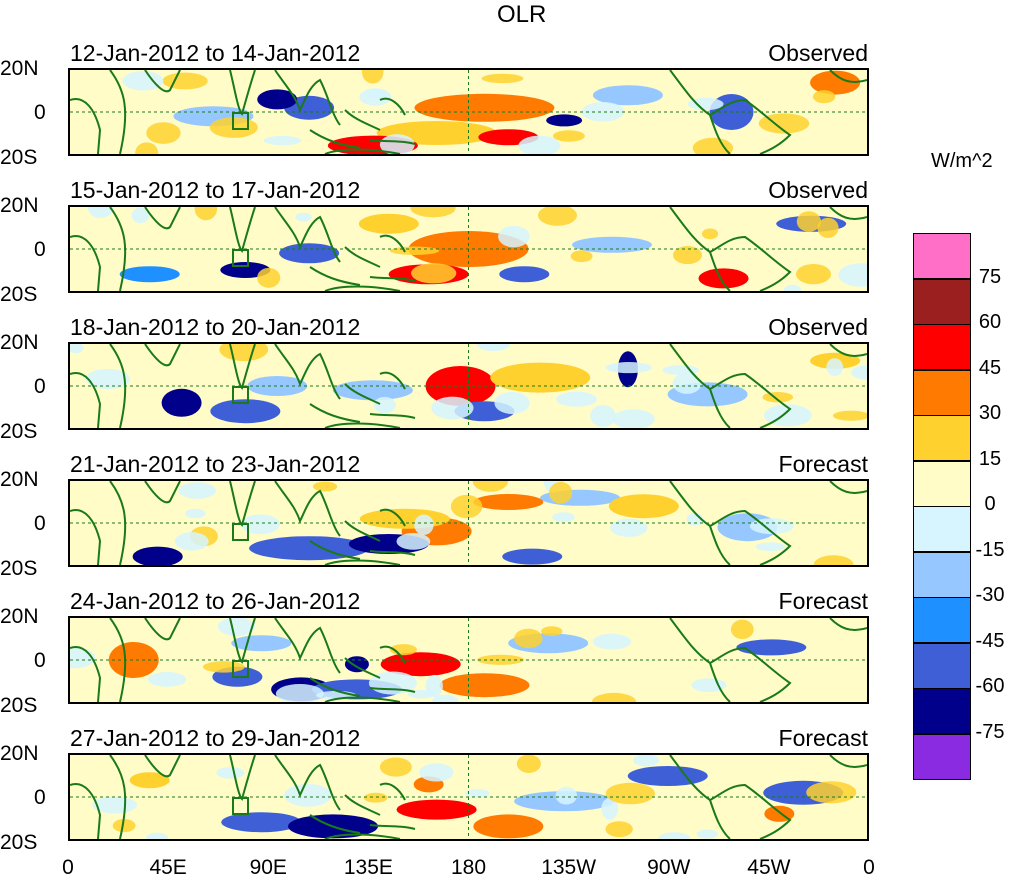 Image resolution: width=1021 pixels, height=887 pixels. I want to click on longitude-label: 0, so click(68, 867).